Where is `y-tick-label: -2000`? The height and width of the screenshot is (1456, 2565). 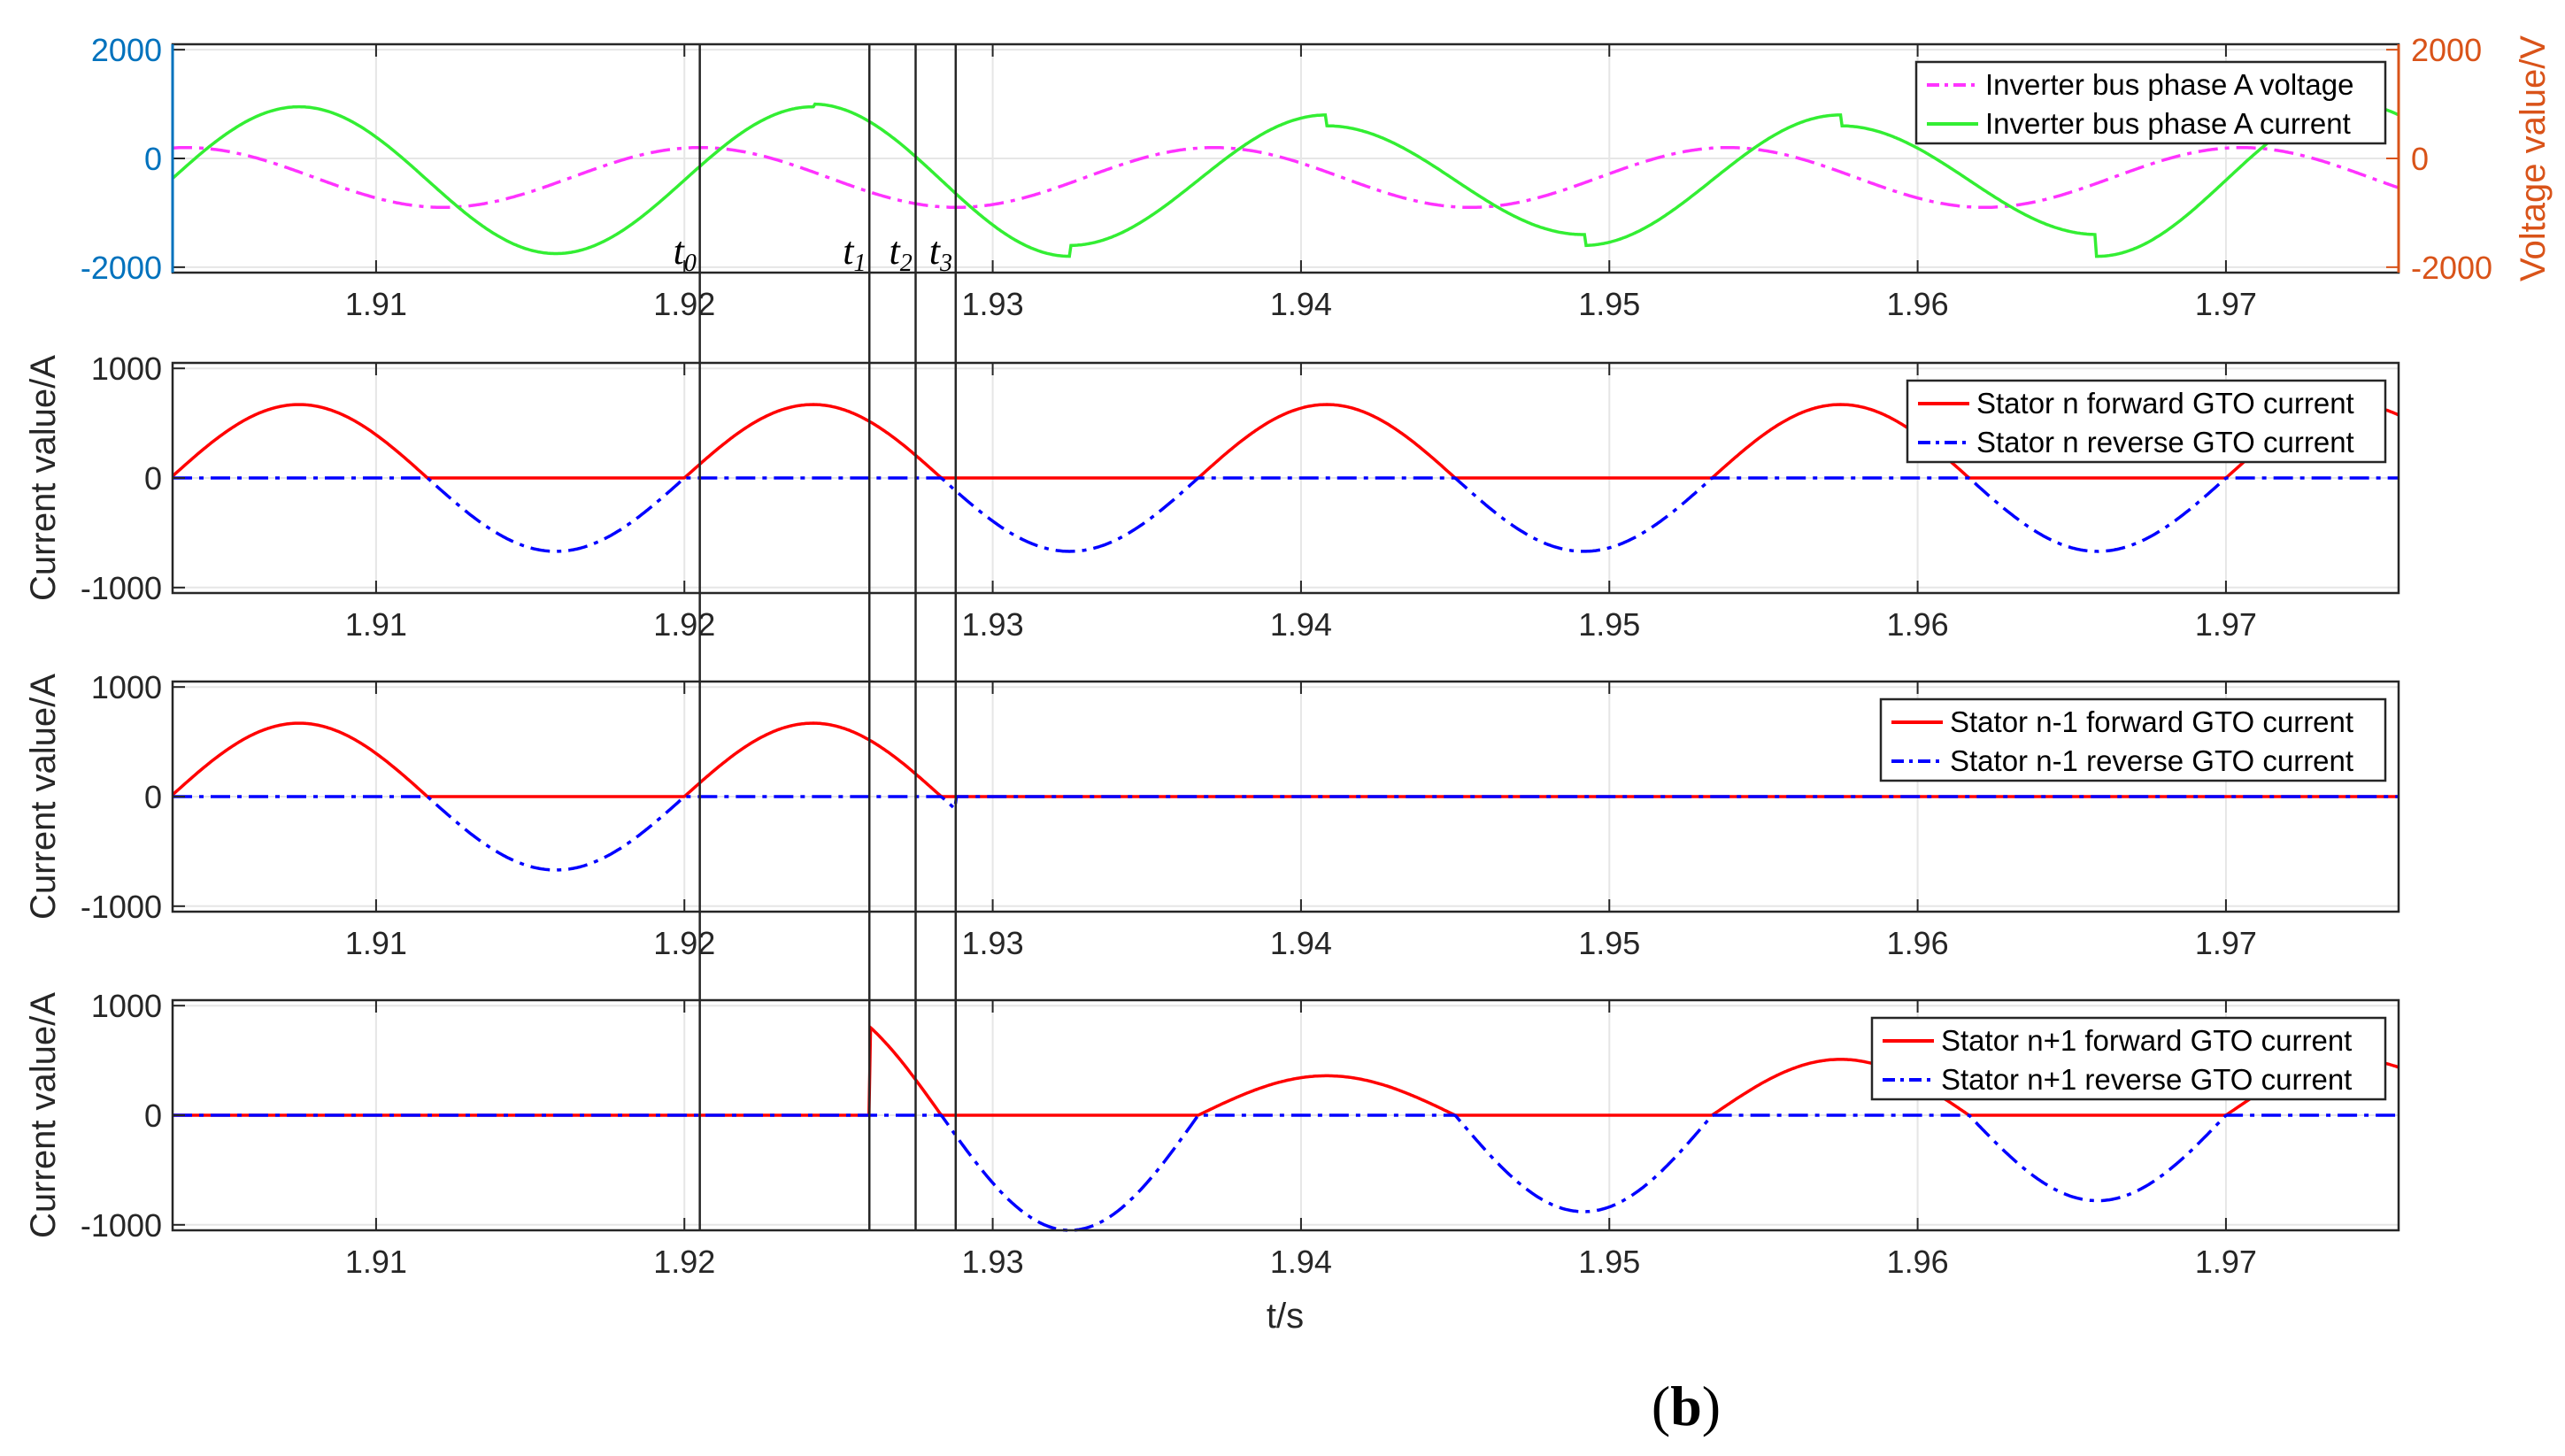
y-tick-label: -2000 is located at coordinates (121, 268).